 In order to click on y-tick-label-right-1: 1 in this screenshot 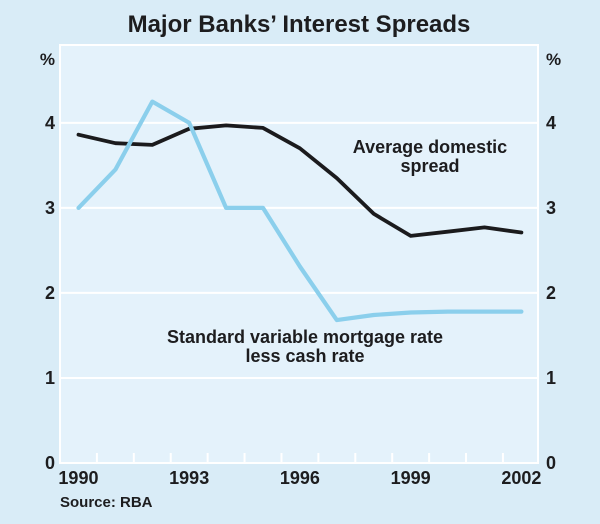, I will do `click(551, 377)`.